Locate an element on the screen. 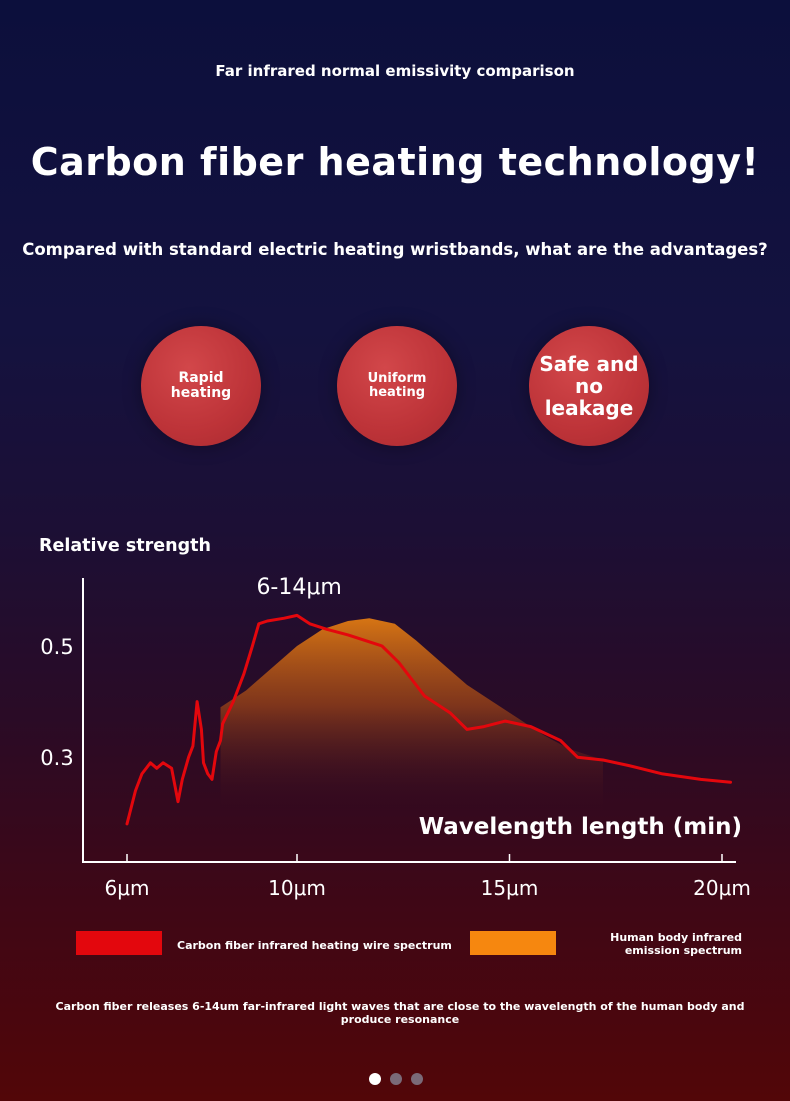 This screenshot has width=790, height=1101. x-tick-label: 10μm is located at coordinates (297, 888).